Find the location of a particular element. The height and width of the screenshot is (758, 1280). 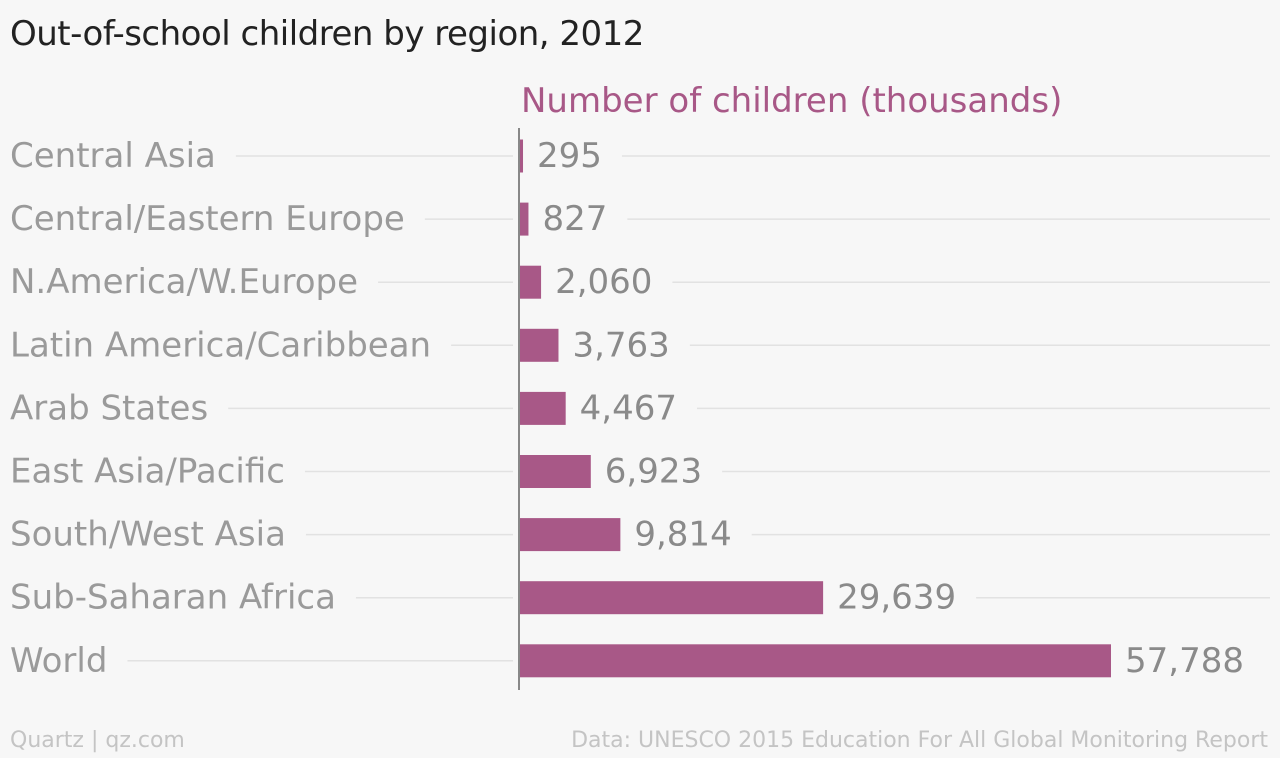

bar-value-label: 9,814 is located at coordinates (682, 535).